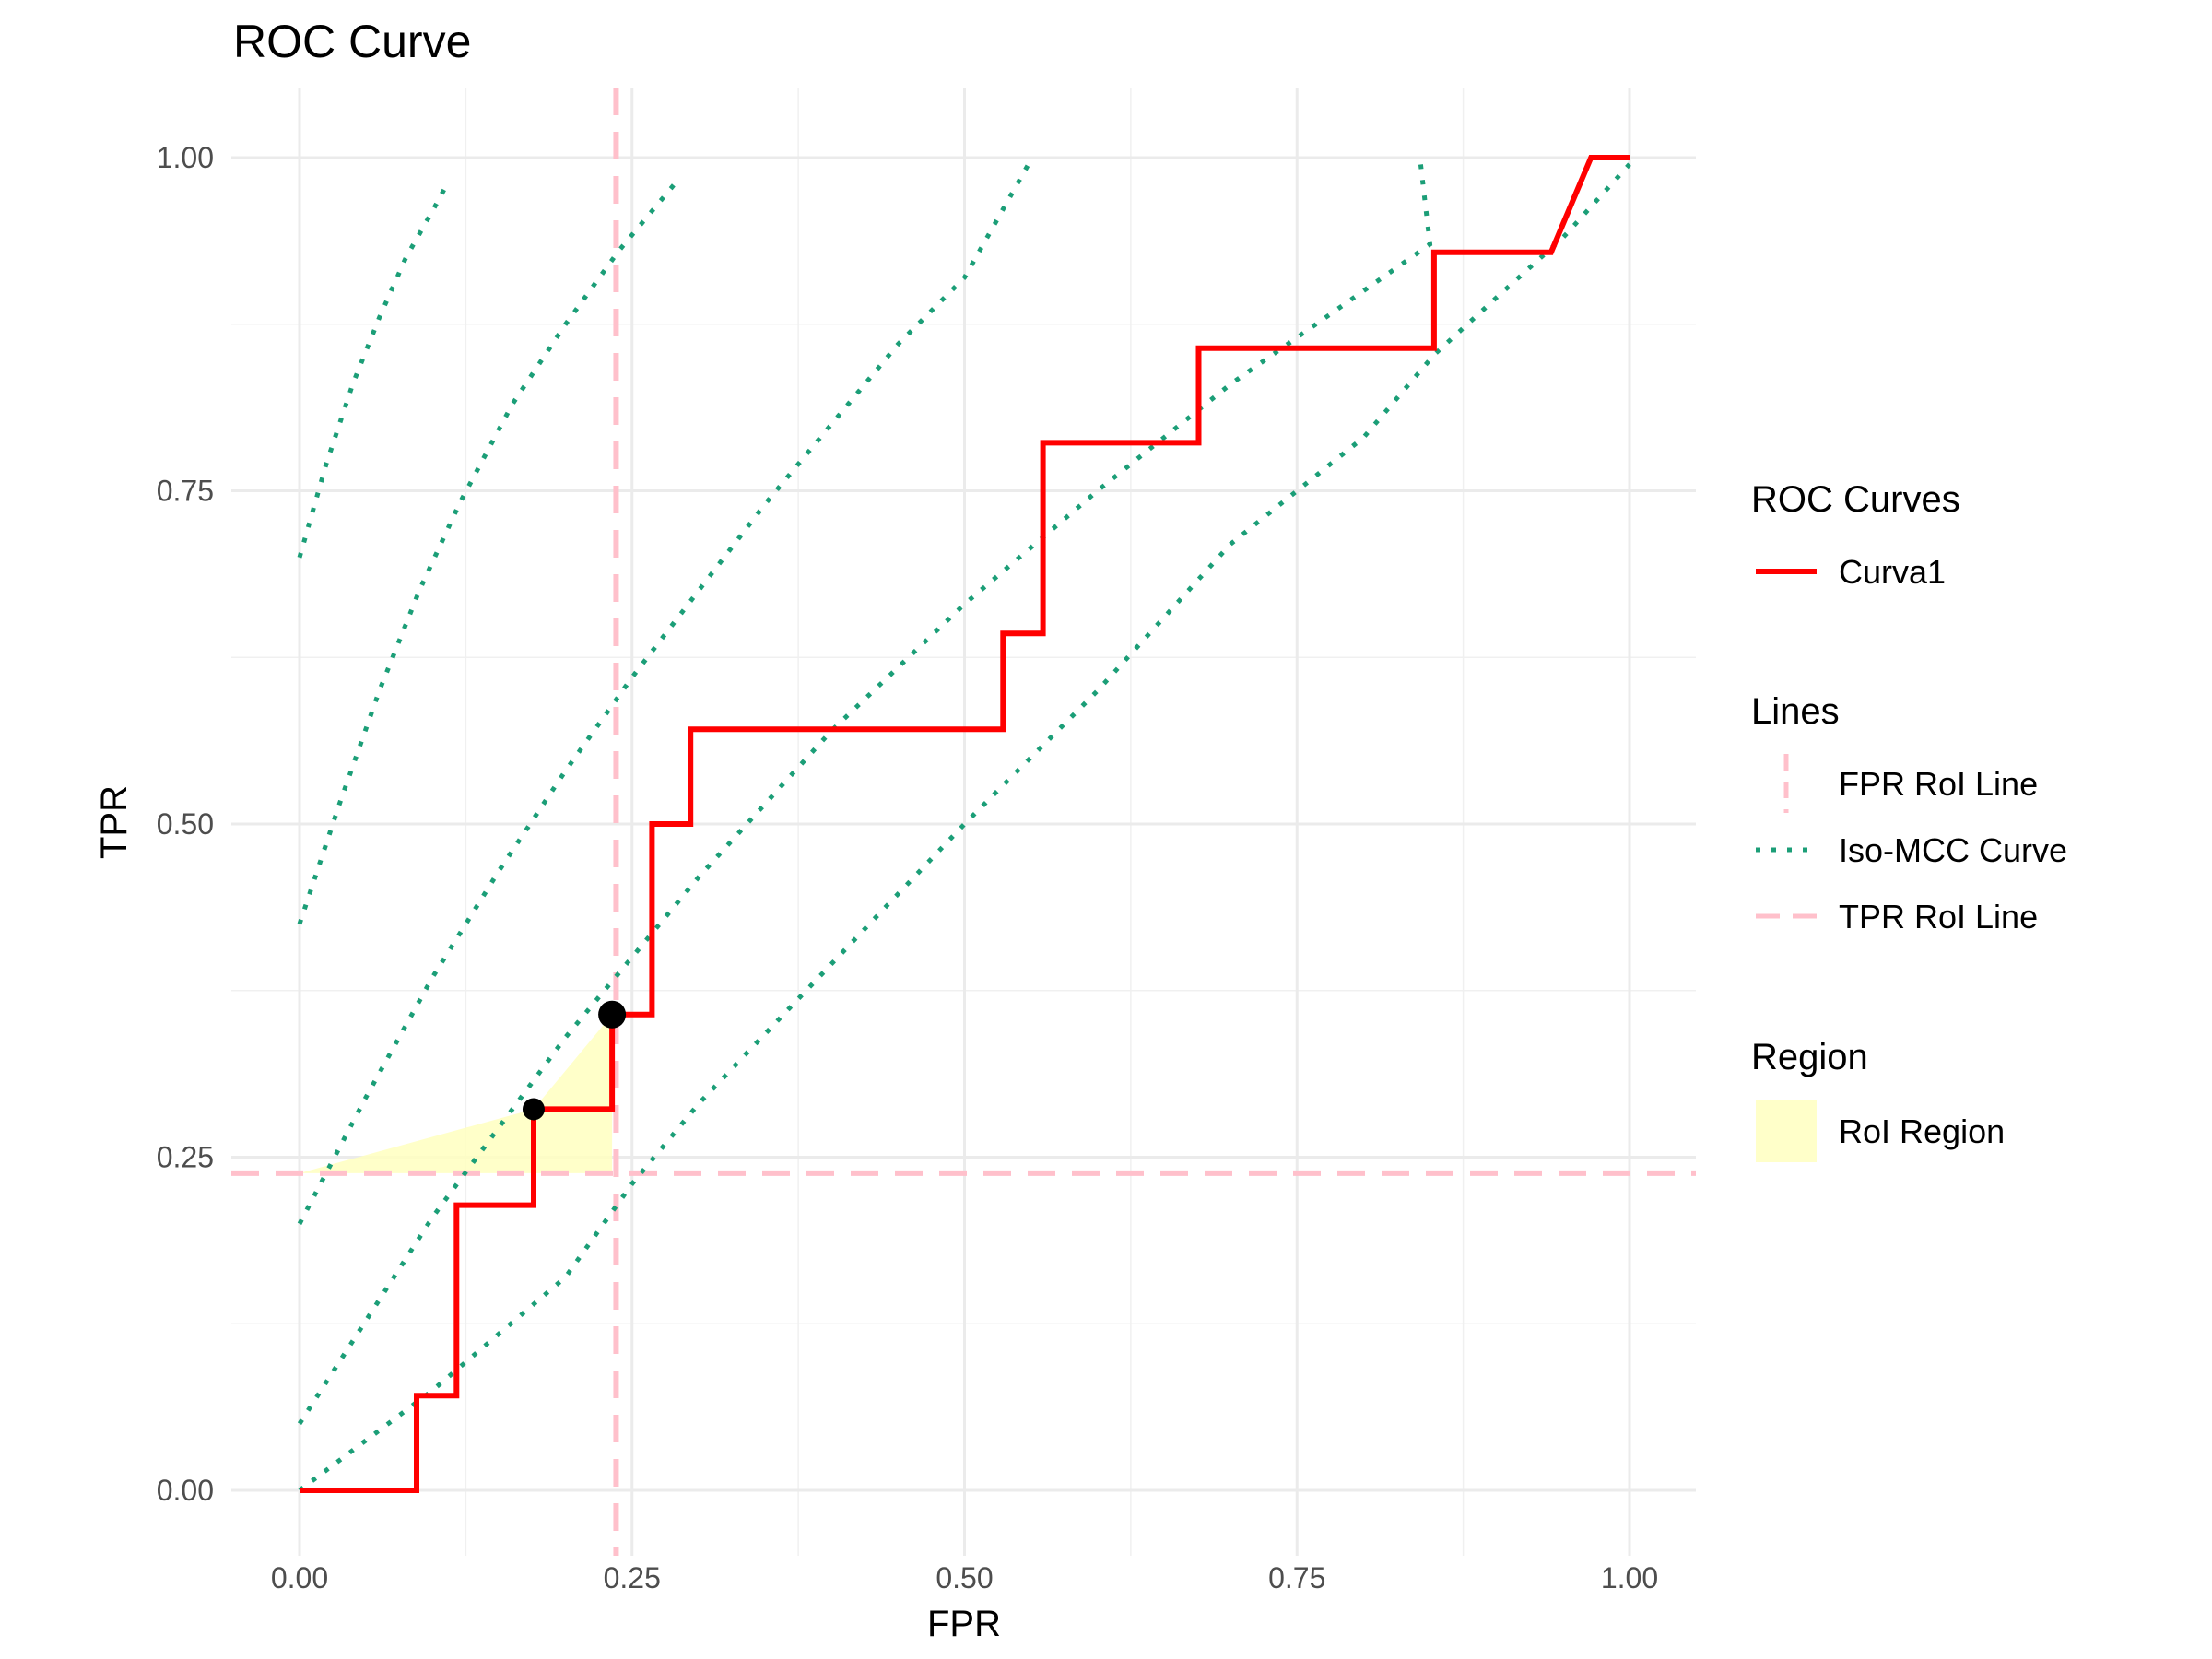  Describe the element at coordinates (574, 1060) in the screenshot. I see `roi-points-layer` at that location.